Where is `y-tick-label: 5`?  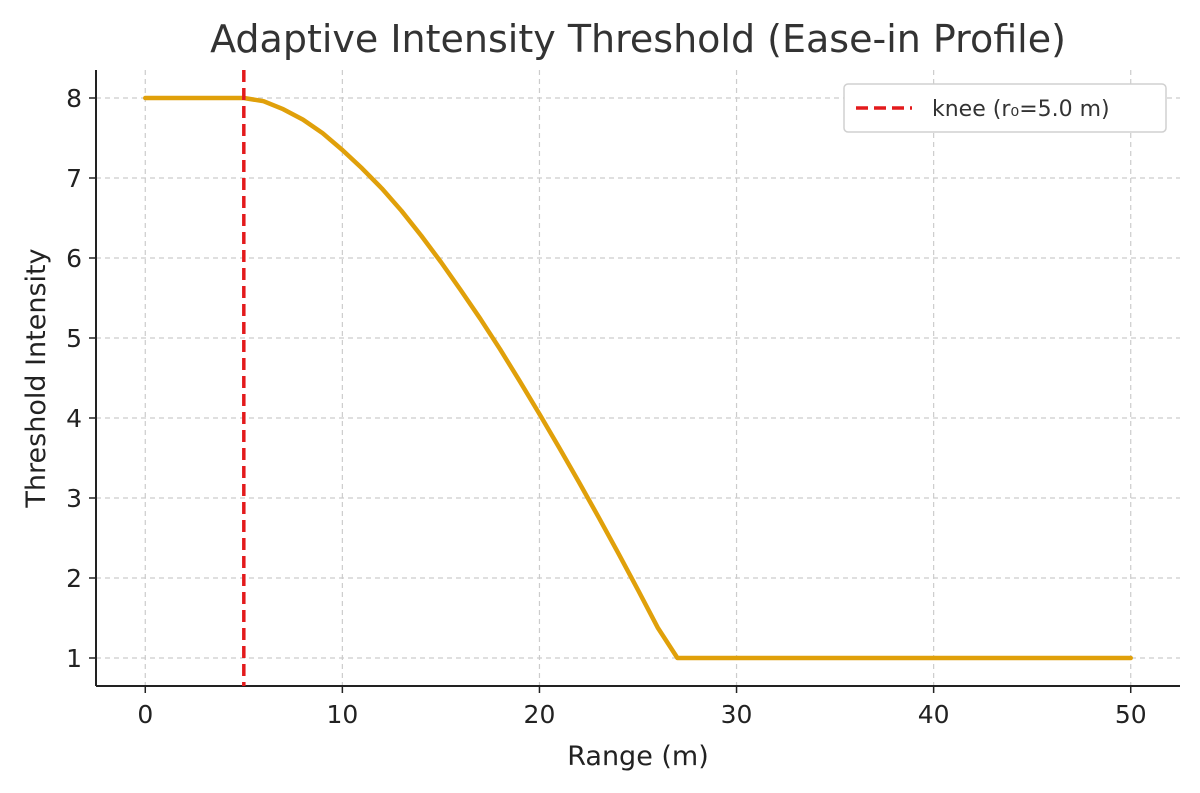
y-tick-label: 5 is located at coordinates (74, 338).